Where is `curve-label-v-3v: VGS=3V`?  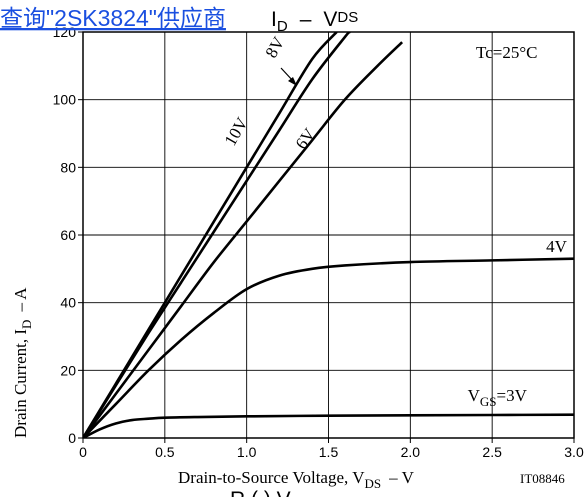 curve-label-v-3v: VGS=3V is located at coordinates (498, 397).